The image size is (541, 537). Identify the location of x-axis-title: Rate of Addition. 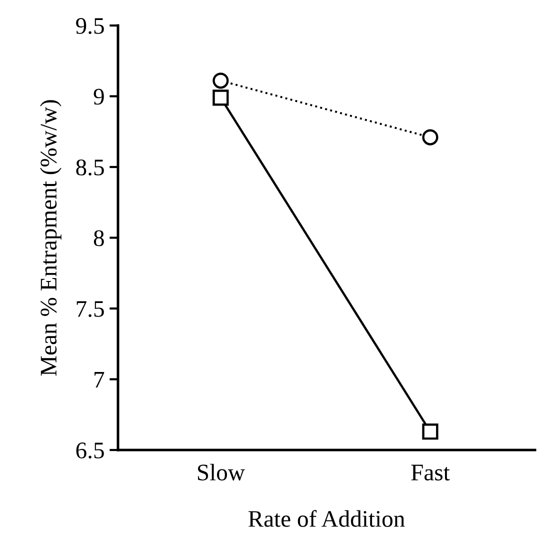
(326, 518).